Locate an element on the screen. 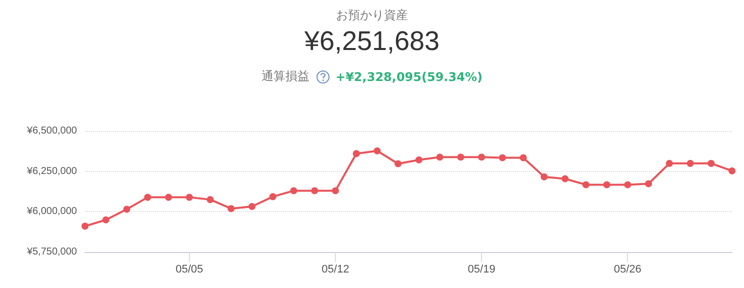  chart-subtitle: ¥6,251,683 is located at coordinates (372, 42).